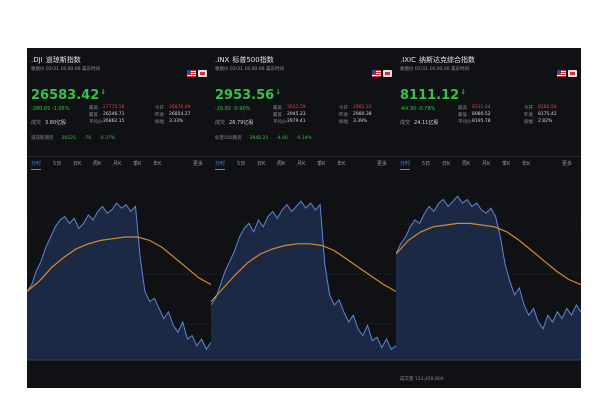 The width and height of the screenshot is (600, 400). What do you see at coordinates (296, 114) in the screenshot?
I see `stat-value: 2945.23` at bounding box center [296, 114].